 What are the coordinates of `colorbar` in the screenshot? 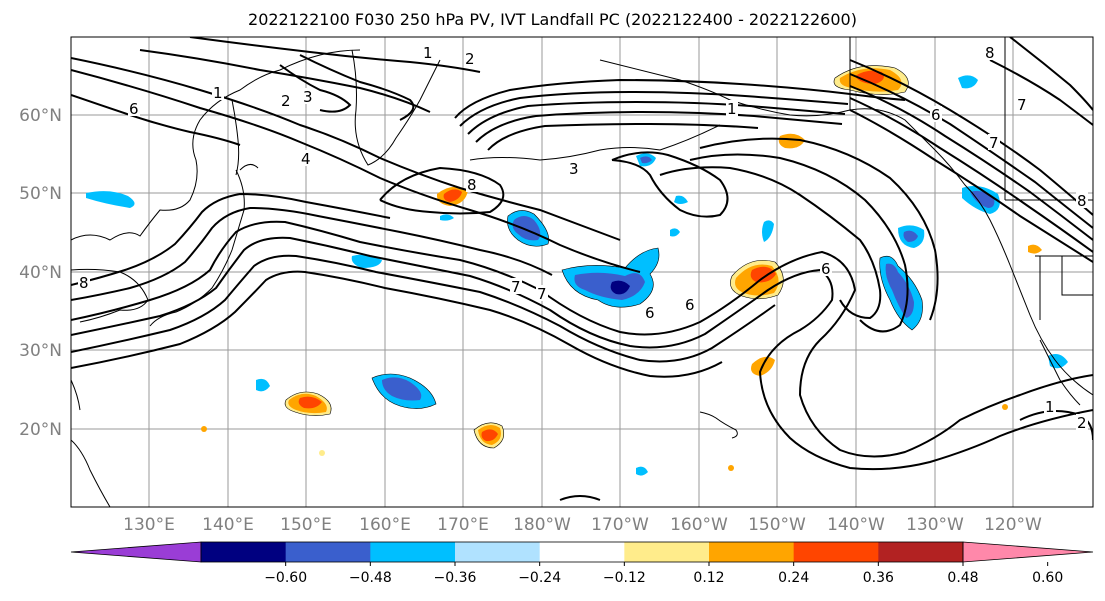 It's located at (582, 552).